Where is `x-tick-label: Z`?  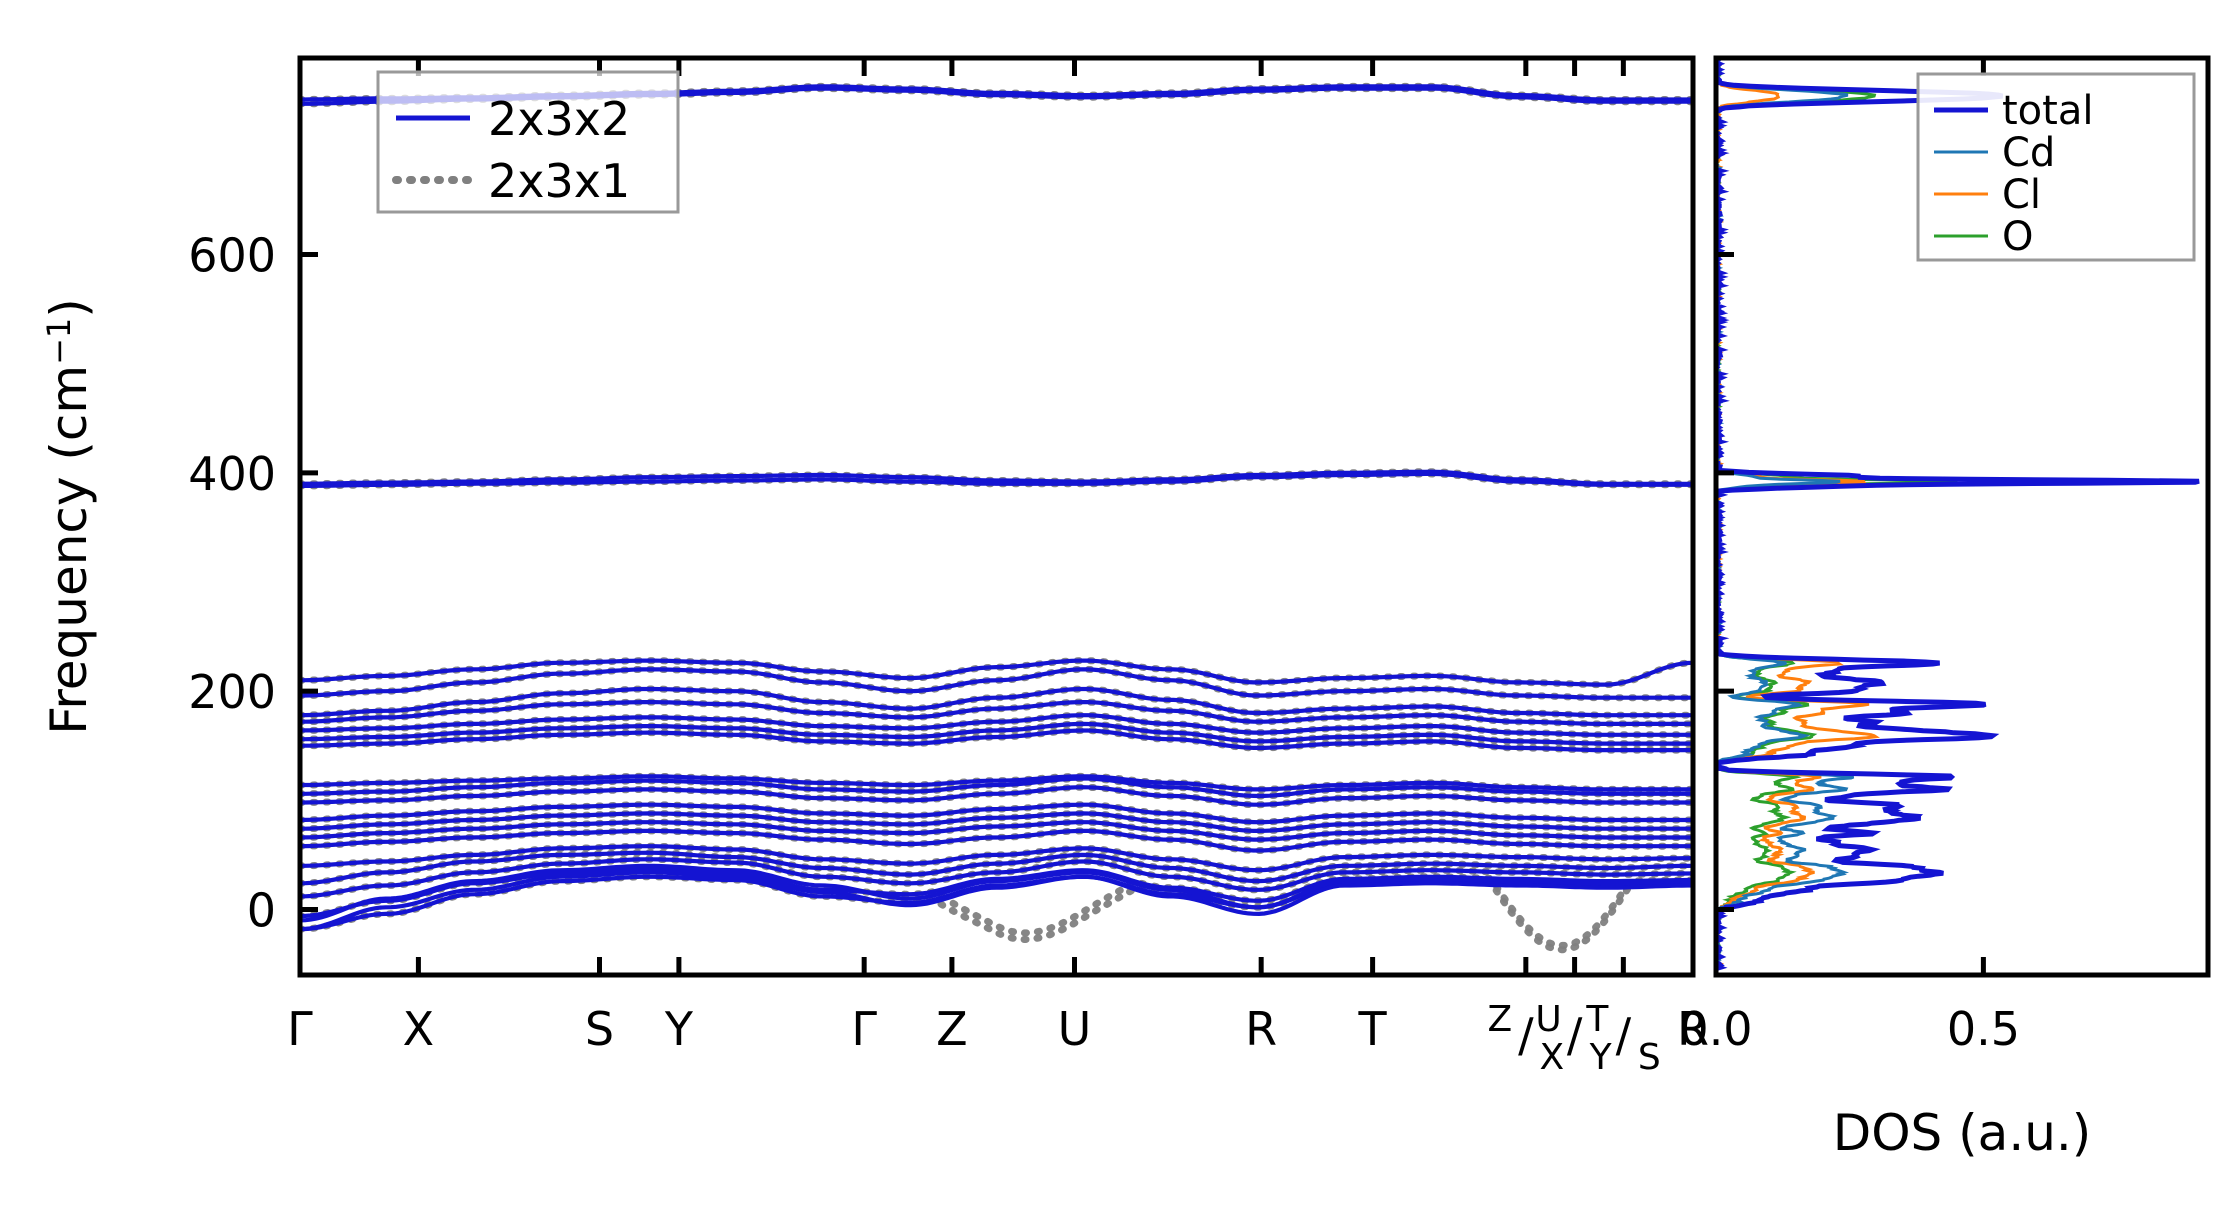 x-tick-label: Z is located at coordinates (952, 1029).